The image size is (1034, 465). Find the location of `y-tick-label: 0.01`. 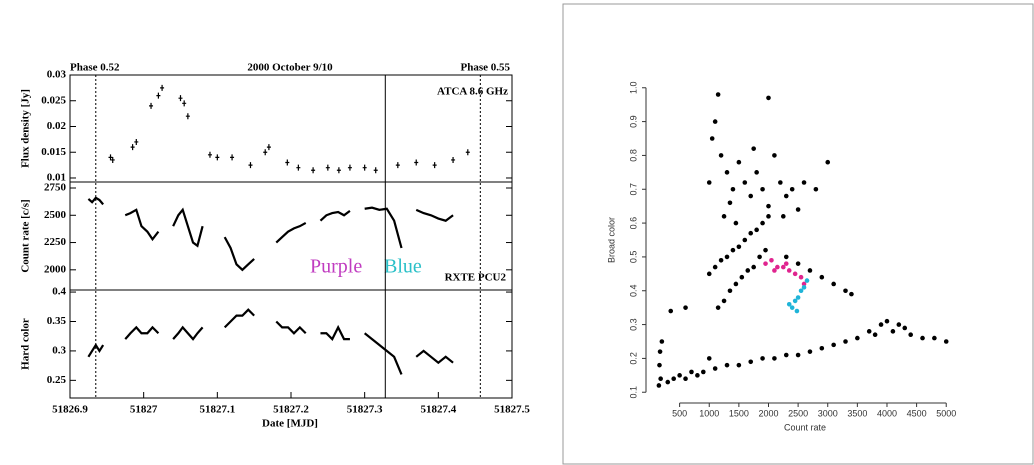

y-tick-label: 0.01 is located at coordinates (56, 178).